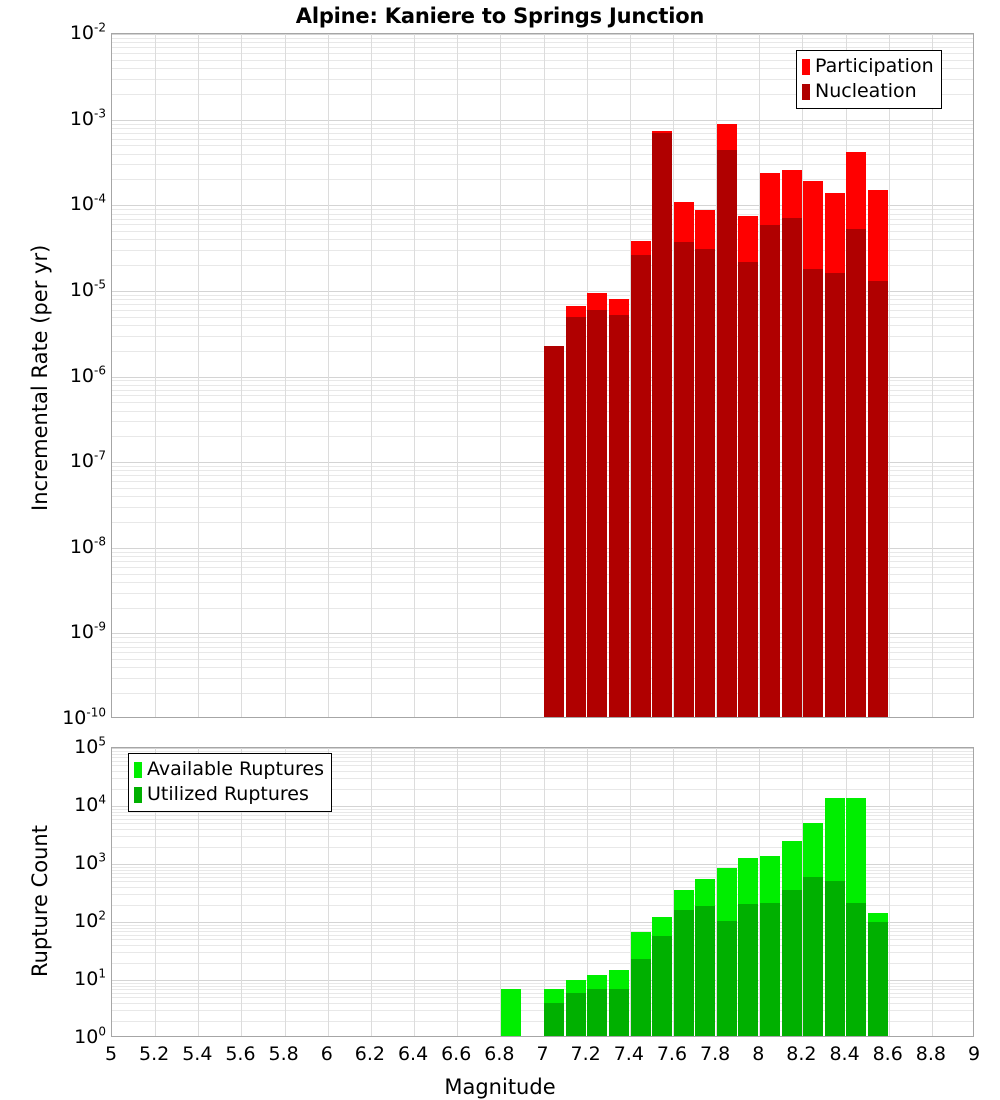  What do you see at coordinates (868, 91) in the screenshot?
I see `legend-item-nucleation: Nucleation` at bounding box center [868, 91].